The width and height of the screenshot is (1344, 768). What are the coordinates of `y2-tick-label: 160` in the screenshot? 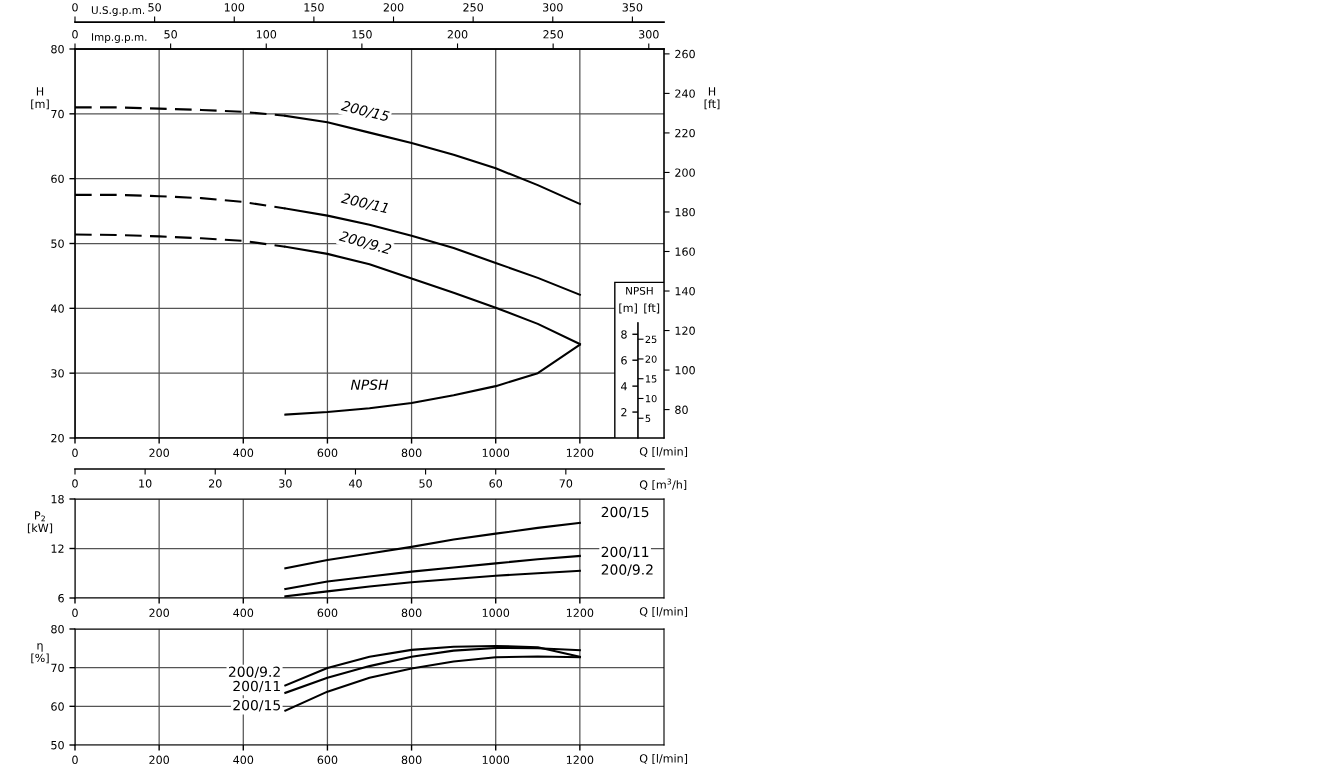 It's located at (685, 251).